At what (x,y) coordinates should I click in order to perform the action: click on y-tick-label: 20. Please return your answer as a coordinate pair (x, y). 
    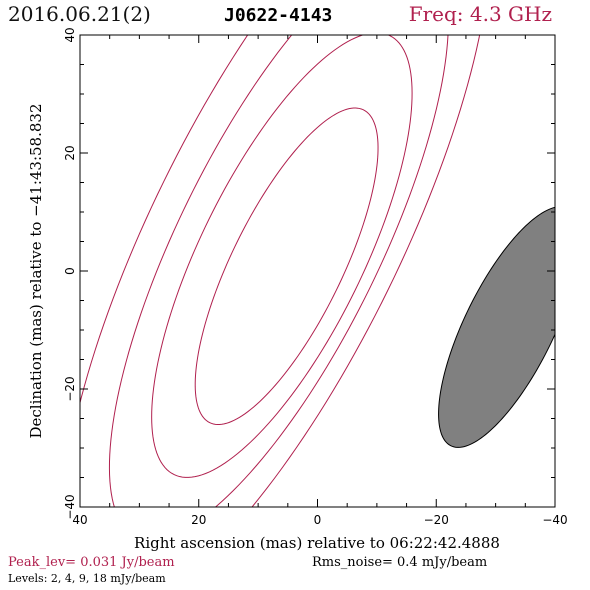
    Looking at the image, I should click on (70, 152).